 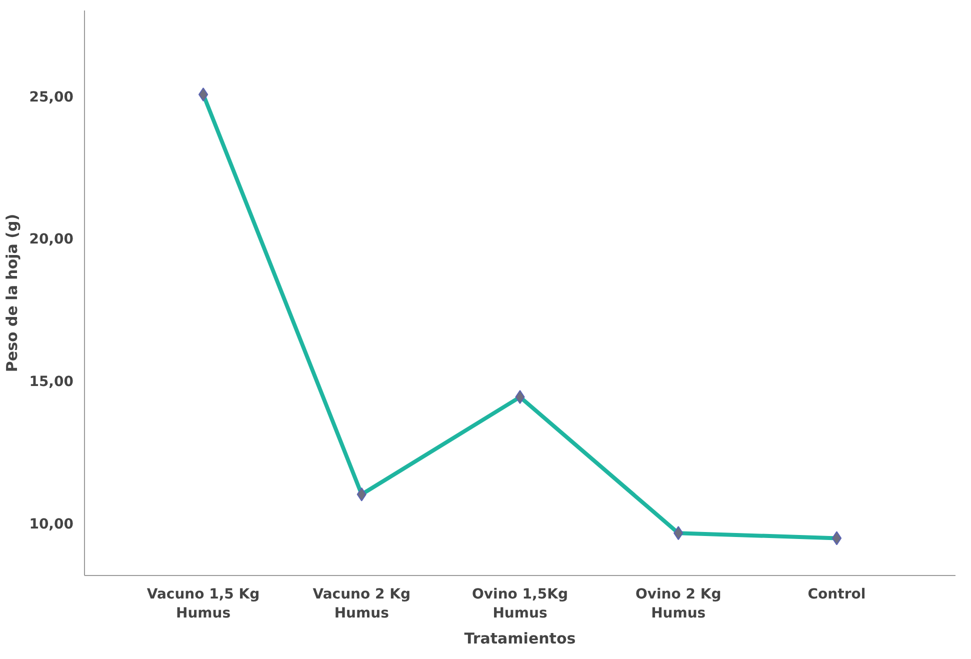 I want to click on y-axis-title: Peso de la hoja (g), so click(x=12, y=293).